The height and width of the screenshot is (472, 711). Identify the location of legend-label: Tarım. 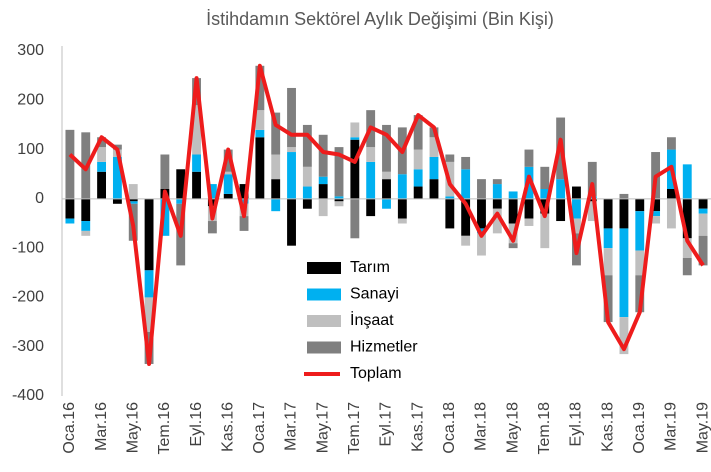
(370, 267).